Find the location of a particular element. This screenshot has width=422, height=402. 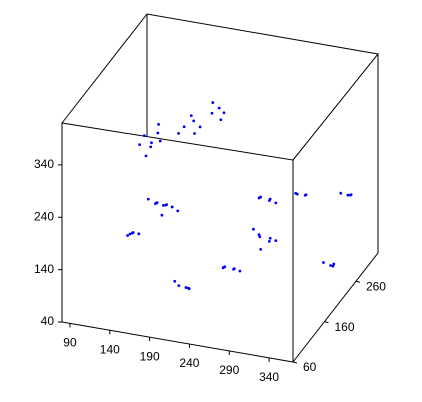

z-tick-label: 140 is located at coordinates (44, 269).